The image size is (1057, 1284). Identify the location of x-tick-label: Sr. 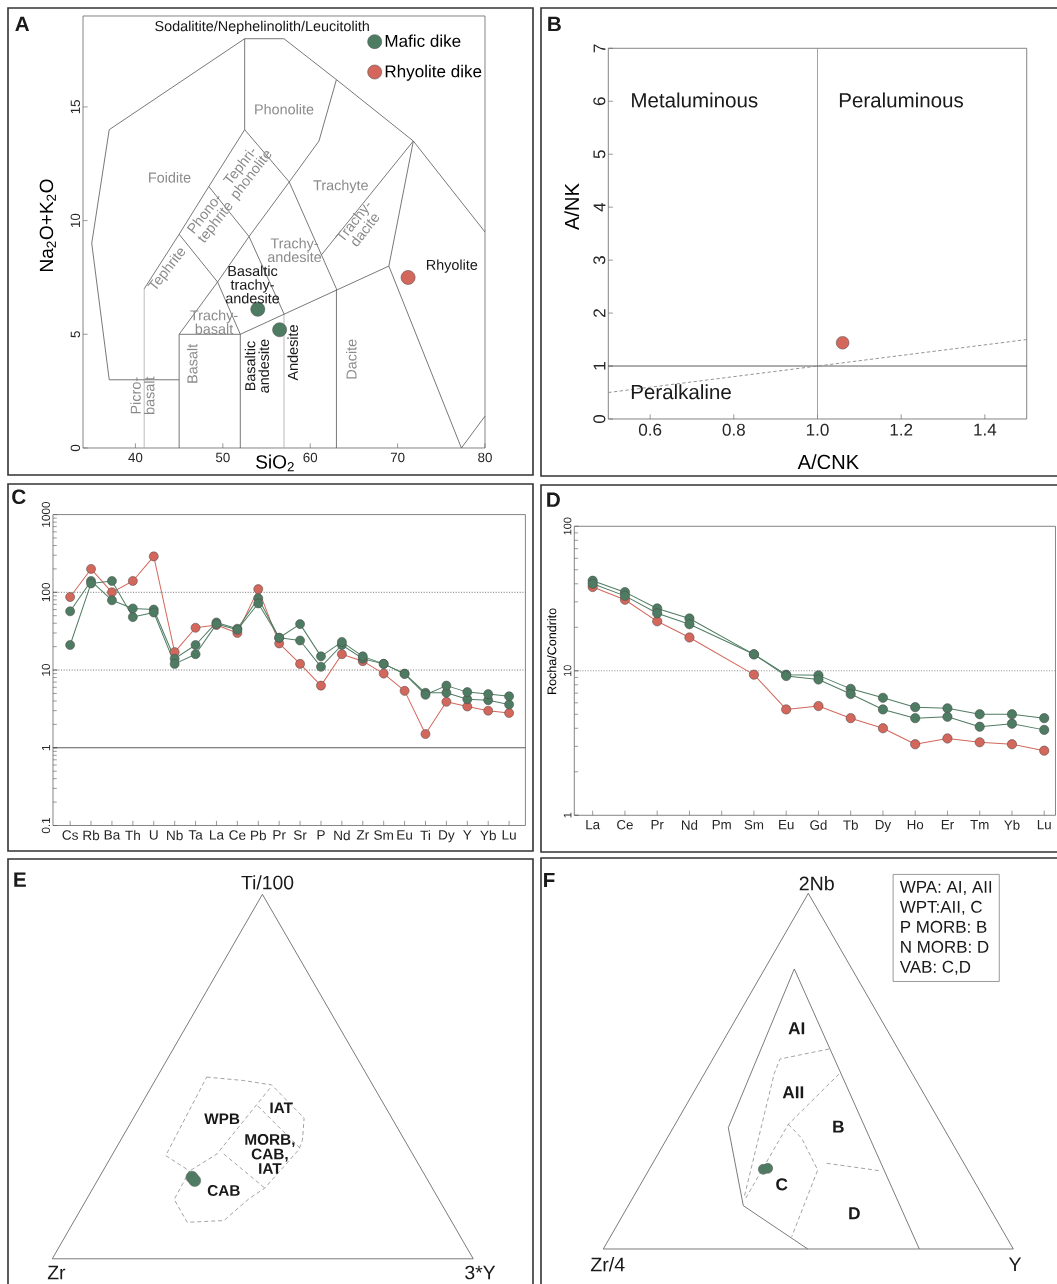
(300, 835).